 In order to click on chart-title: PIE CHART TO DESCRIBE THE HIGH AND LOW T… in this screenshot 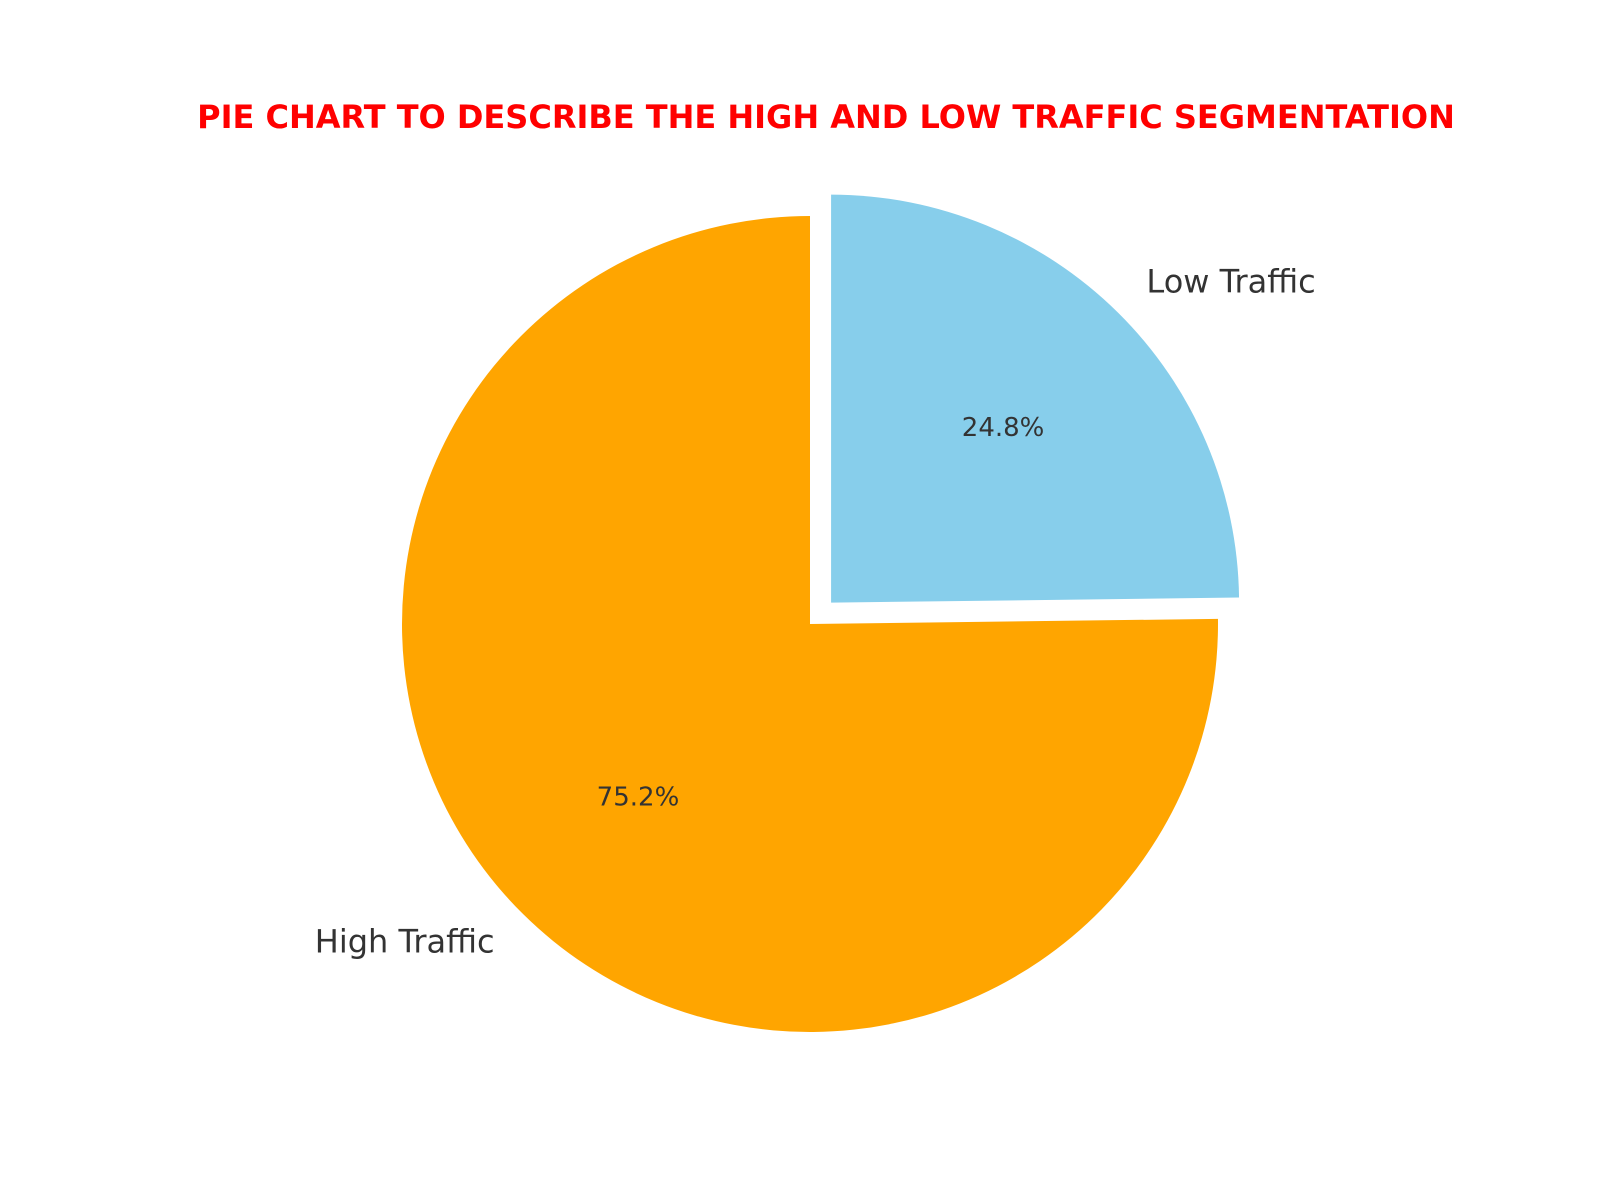, I will do `click(826, 117)`.